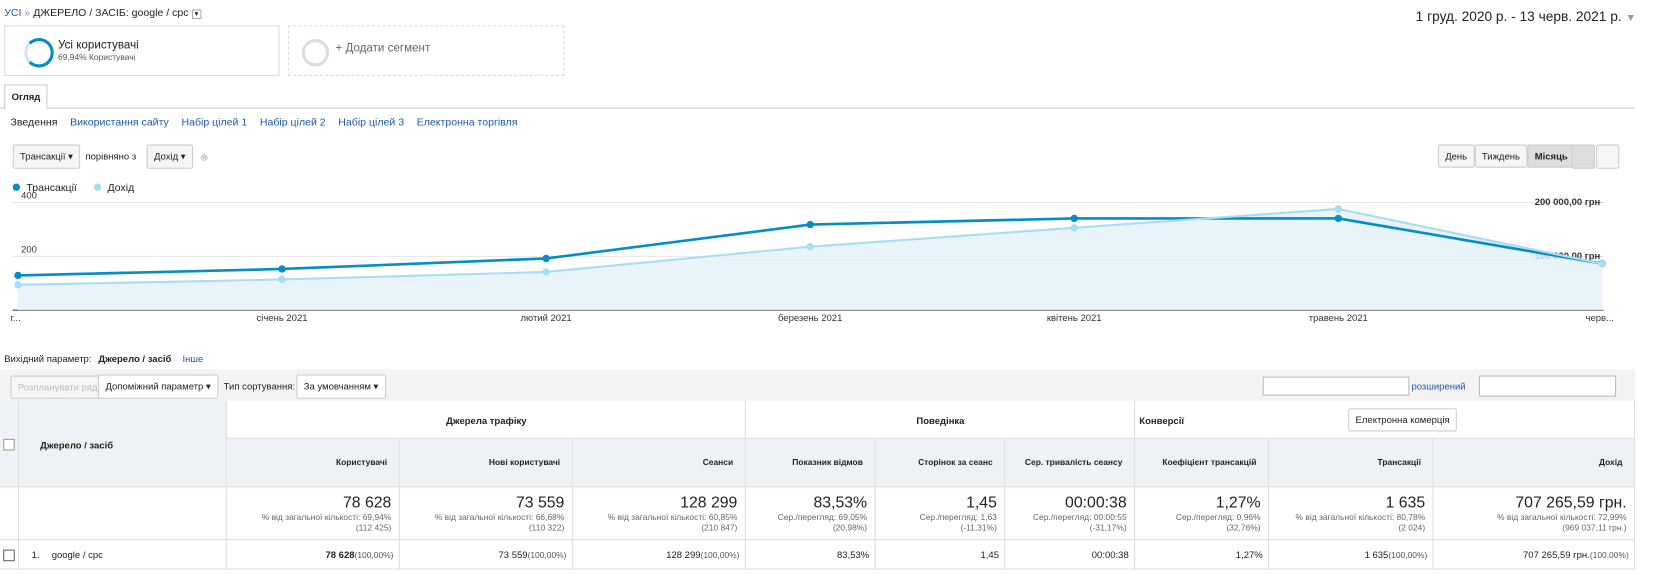 Image resolution: width=1654 pixels, height=575 pixels. What do you see at coordinates (1547, 386) in the screenshot?
I see `view-buttons` at bounding box center [1547, 386].